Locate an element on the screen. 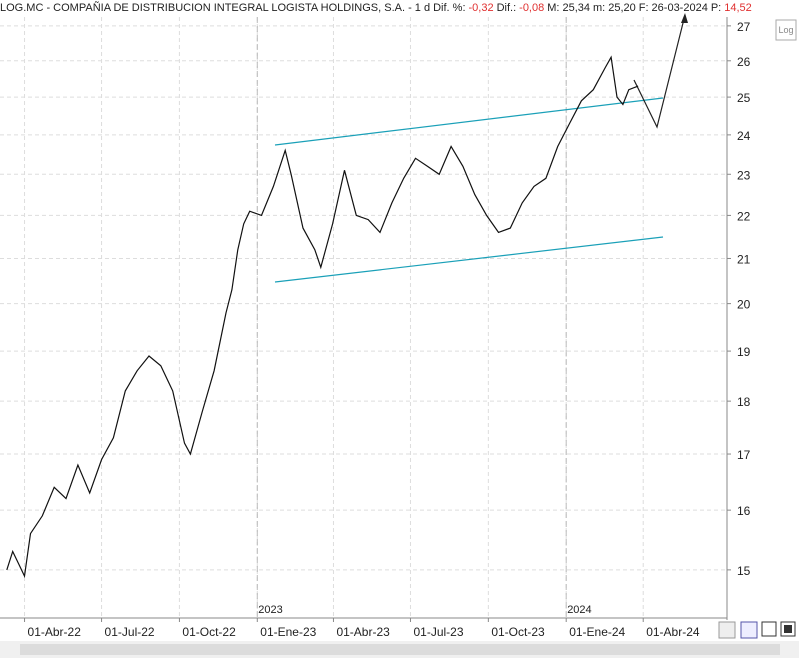 The image size is (799, 658). log-button-label: Log is located at coordinates (785, 30).